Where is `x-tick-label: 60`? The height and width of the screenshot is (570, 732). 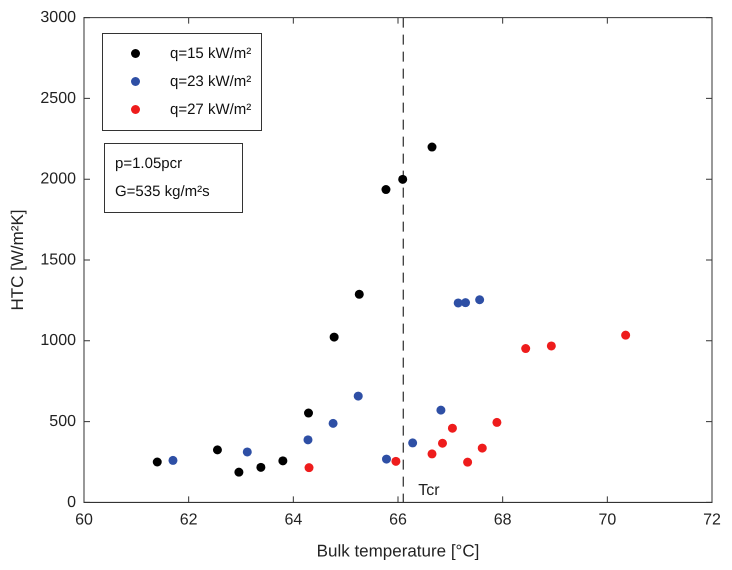
x-tick-label: 60 is located at coordinates (84, 519).